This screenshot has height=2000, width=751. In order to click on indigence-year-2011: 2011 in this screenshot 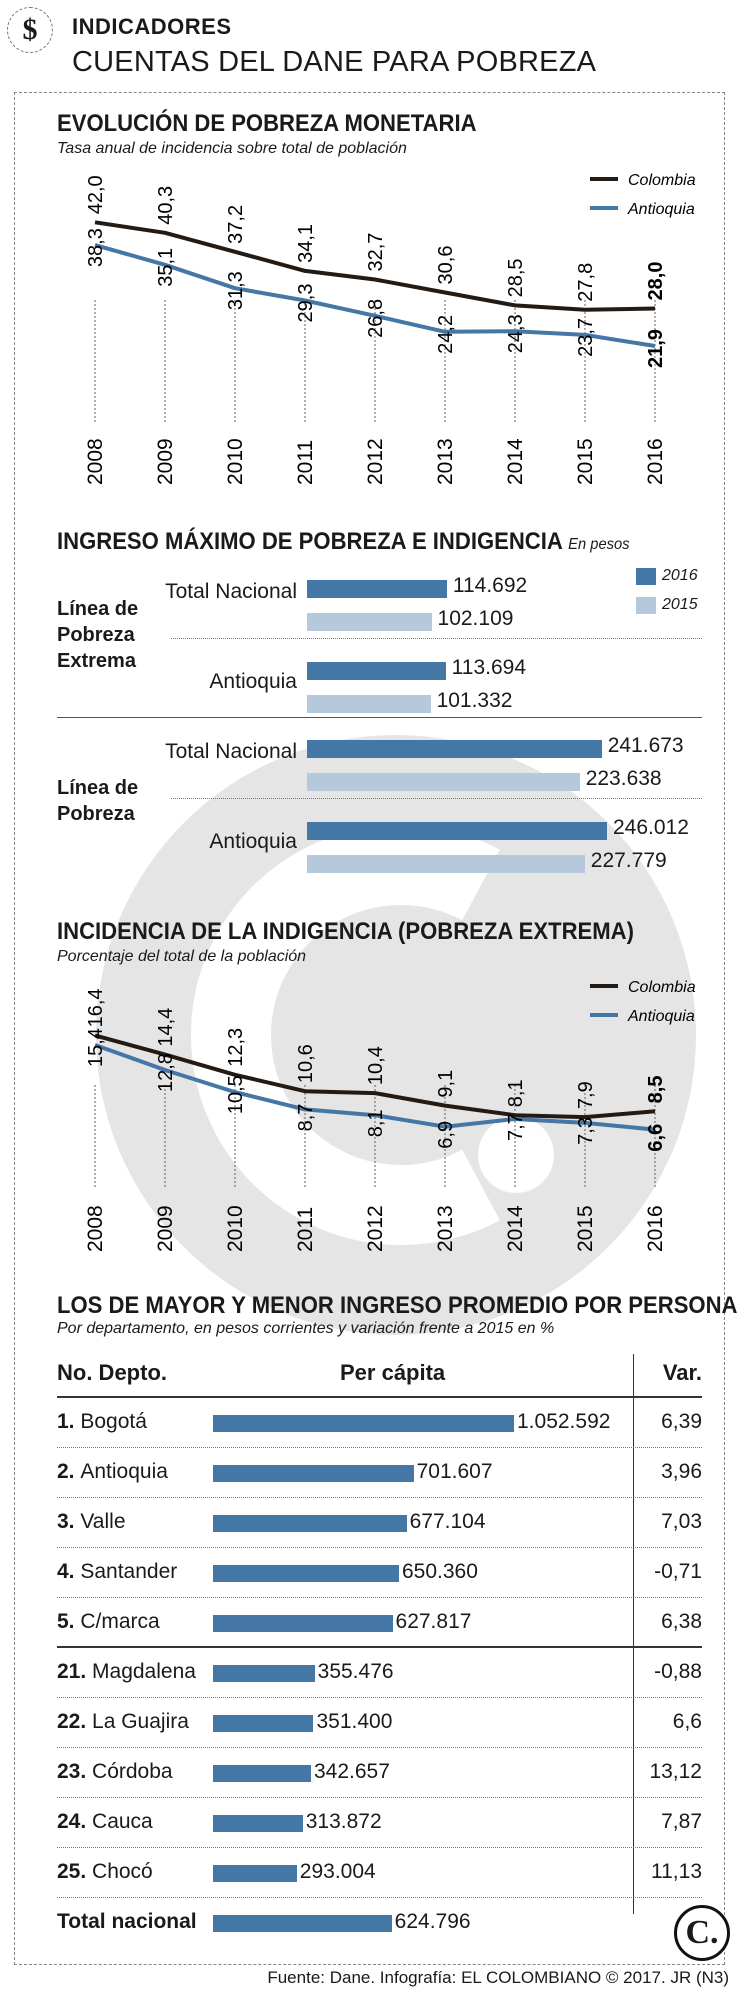, I will do `click(305, 1229)`.